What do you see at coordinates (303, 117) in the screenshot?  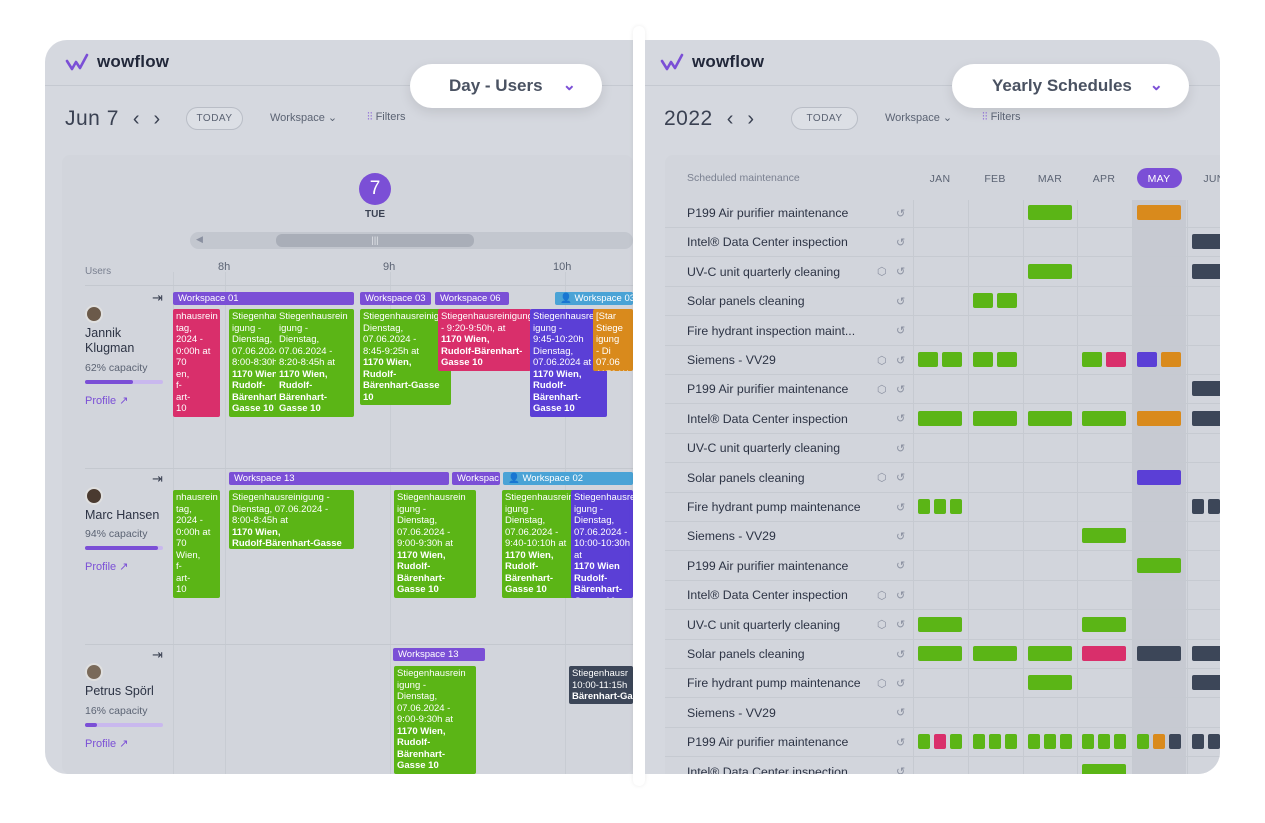 I see `workspace-dropdown: Workspace ⌄` at bounding box center [303, 117].